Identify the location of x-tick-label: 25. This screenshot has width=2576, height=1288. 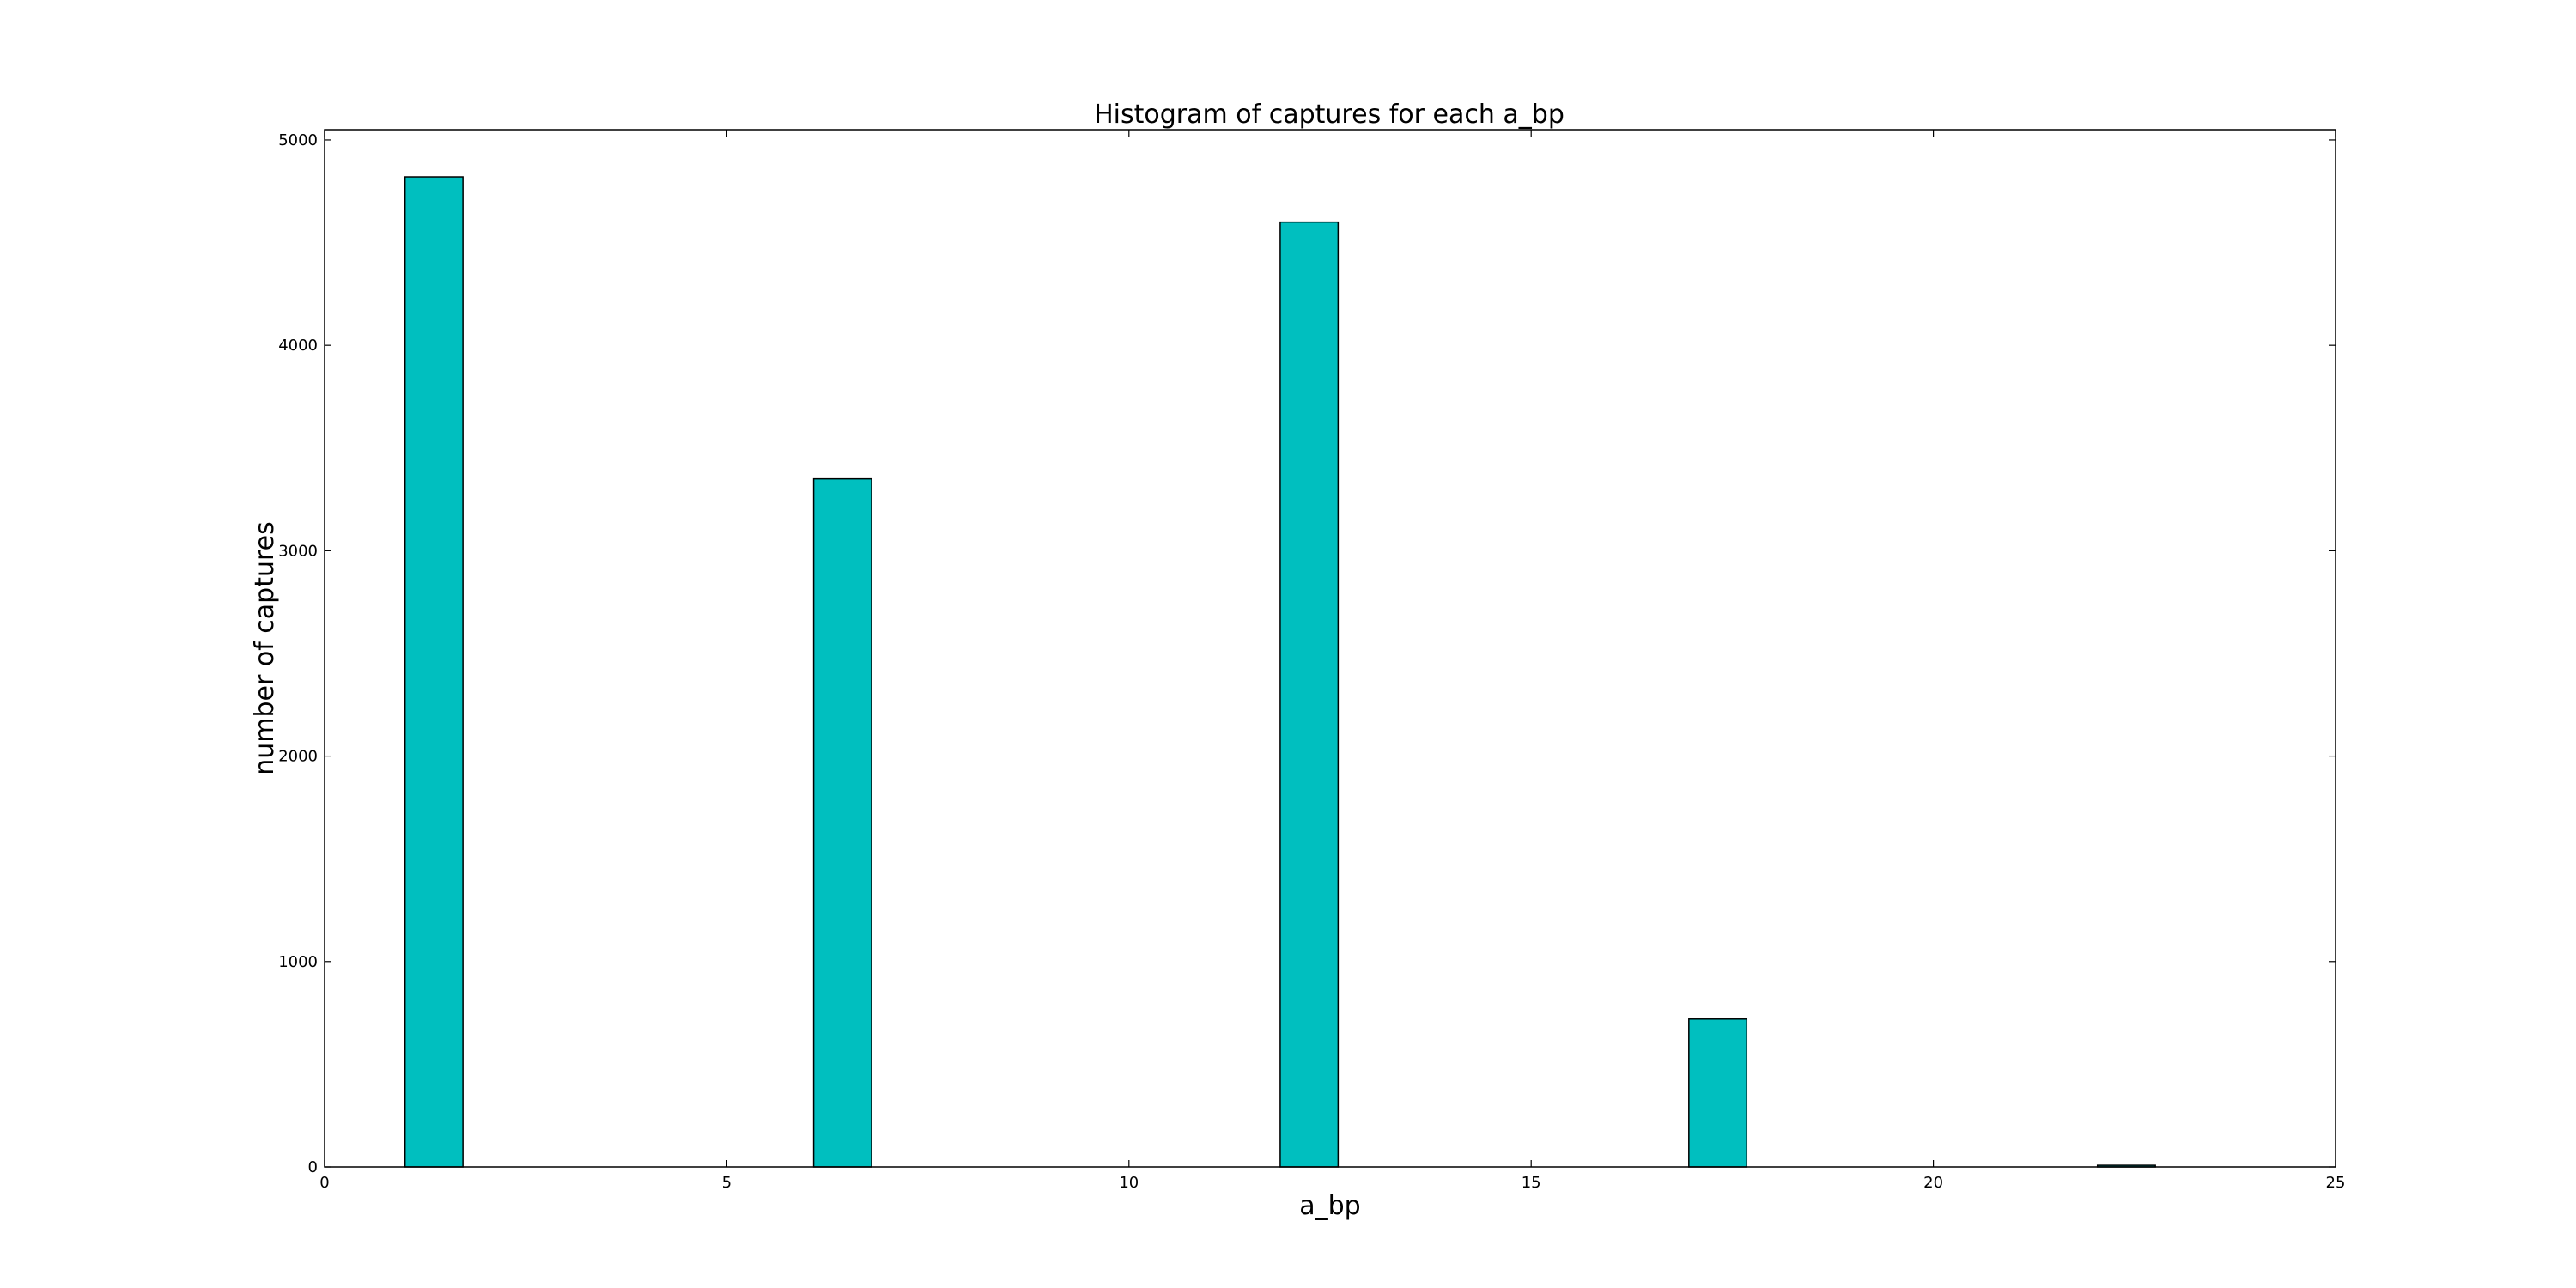
(2336, 1183).